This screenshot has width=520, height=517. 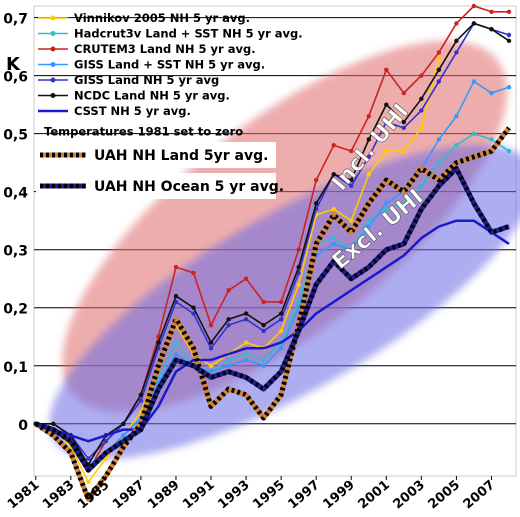 I want to click on chart-note: Temperatures 1981 set to zero, so click(x=143, y=132).